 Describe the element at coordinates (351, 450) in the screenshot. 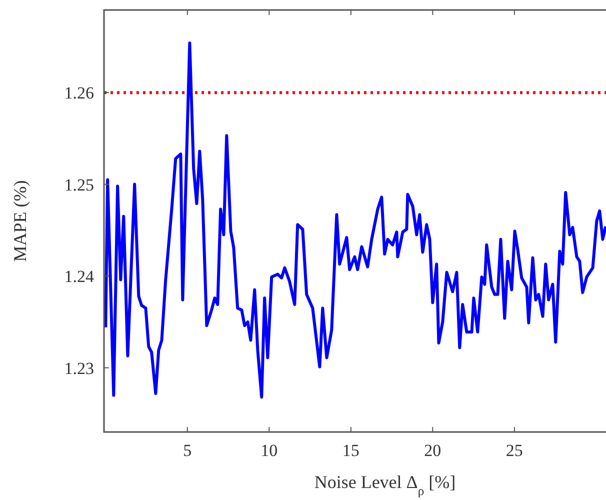

I see `x-tick-label: 15` at that location.